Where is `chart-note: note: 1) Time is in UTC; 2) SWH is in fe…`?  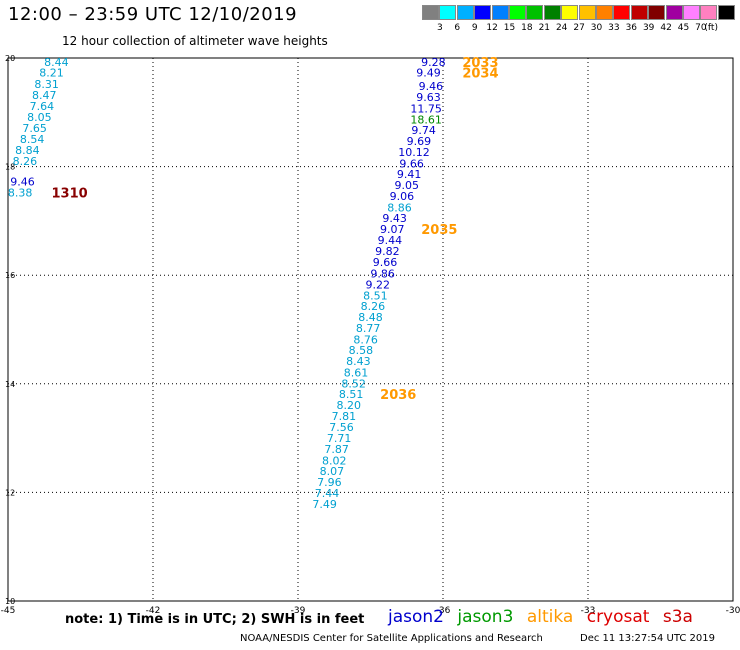 chart-note: note: 1) Time is in UTC; 2) SWH is in fe… is located at coordinates (215, 619).